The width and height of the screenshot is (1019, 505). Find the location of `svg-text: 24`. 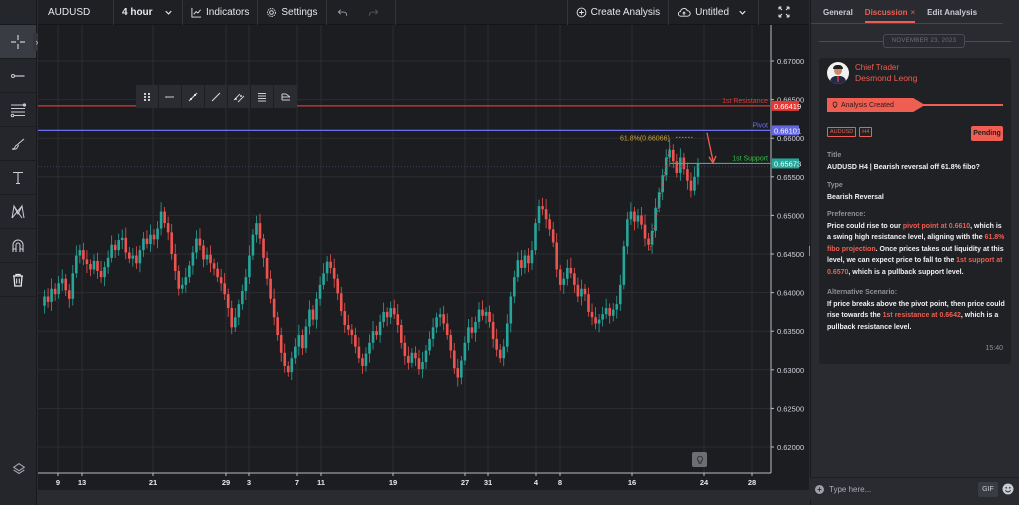

svg-text: 24 is located at coordinates (704, 482).